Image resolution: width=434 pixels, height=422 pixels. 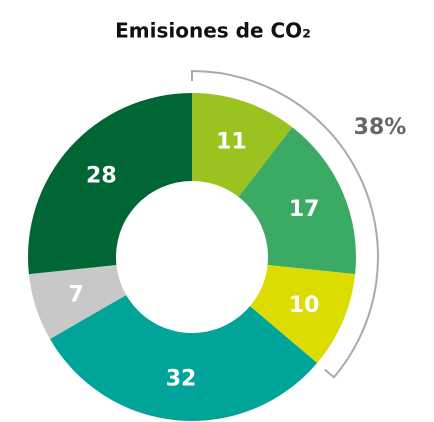 What do you see at coordinates (181, 379) in the screenshot?
I see `value-label: 32` at bounding box center [181, 379].